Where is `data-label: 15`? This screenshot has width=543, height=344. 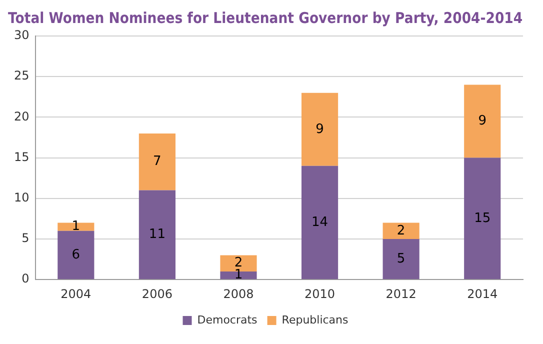 data-label: 15 is located at coordinates (482, 218).